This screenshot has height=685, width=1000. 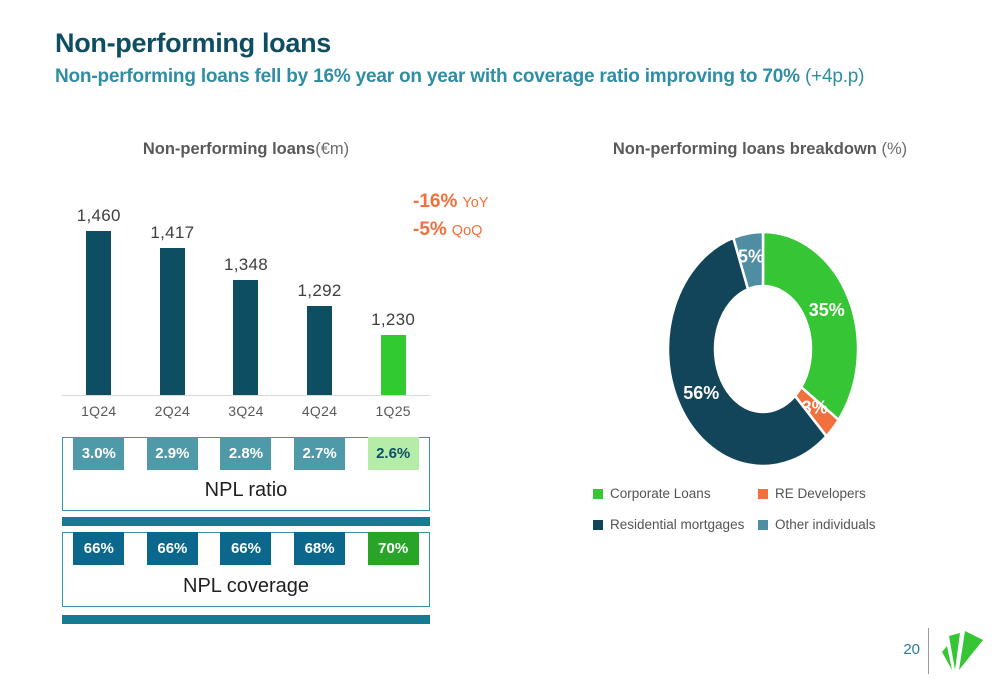 I want to click on bar-x-labels: 1Q24 2Q24 3Q24 4Q24 1Q25, so click(x=246, y=411).